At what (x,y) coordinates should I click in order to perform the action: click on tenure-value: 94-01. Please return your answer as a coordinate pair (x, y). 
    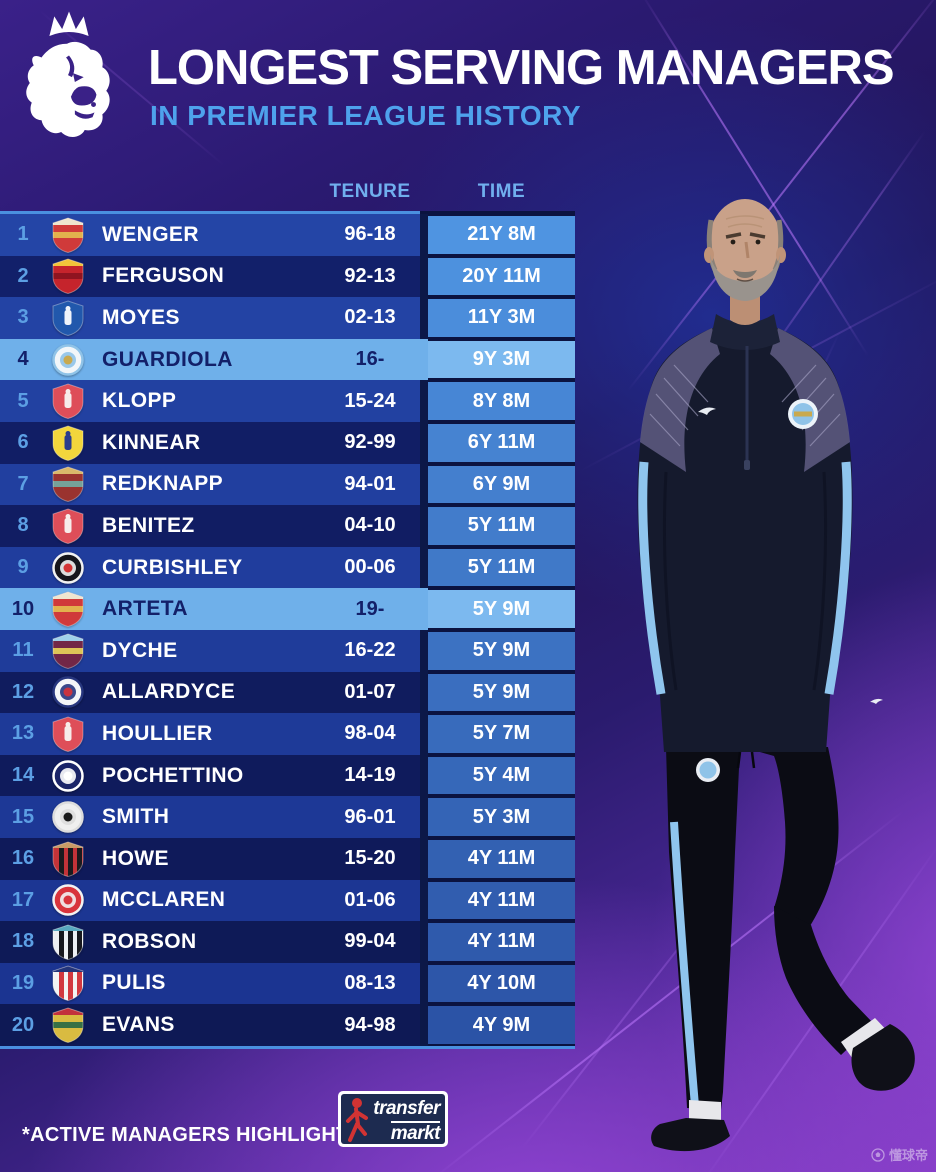
    Looking at the image, I should click on (370, 483).